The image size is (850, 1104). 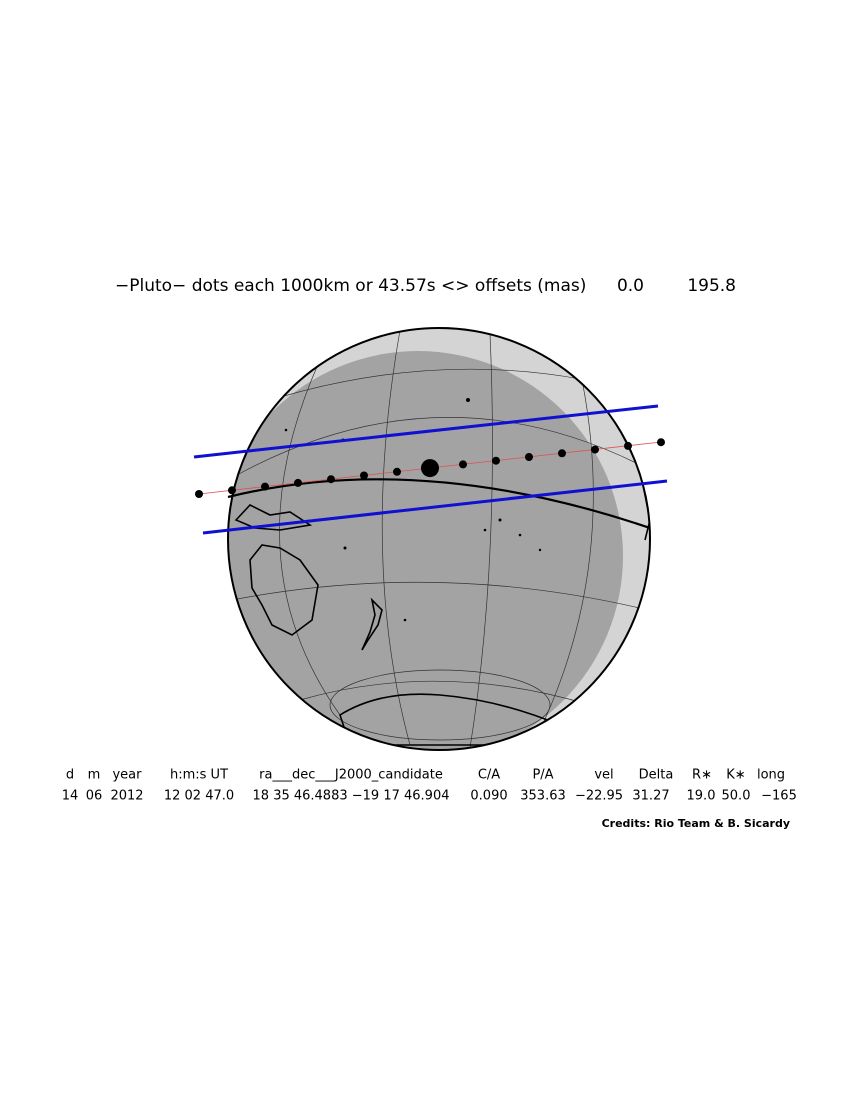 I want to click on value-cell: 0.090, so click(x=488, y=796).